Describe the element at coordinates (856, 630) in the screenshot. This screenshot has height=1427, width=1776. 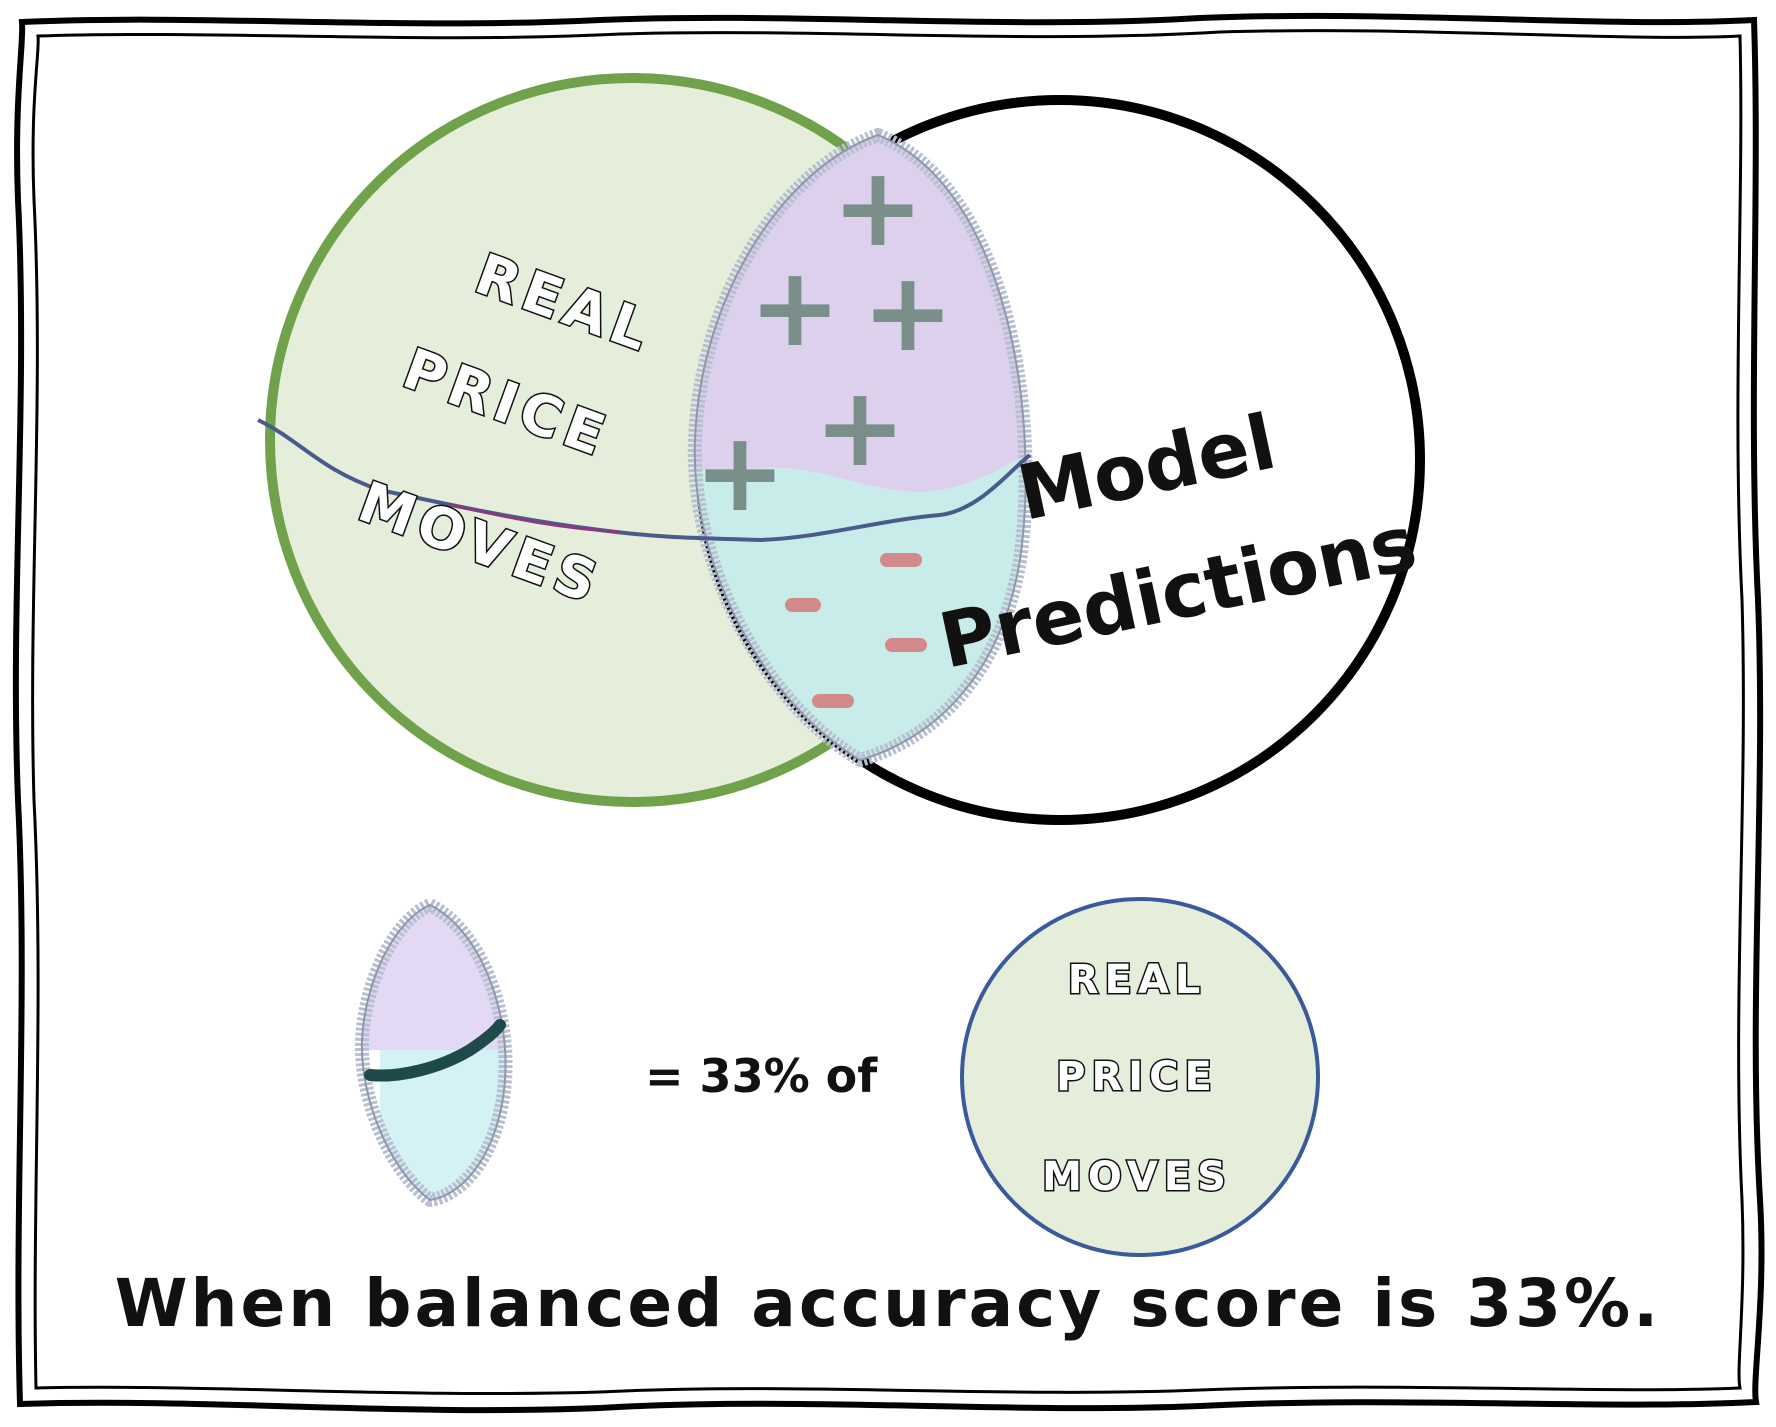
I see `minus-signs` at that location.